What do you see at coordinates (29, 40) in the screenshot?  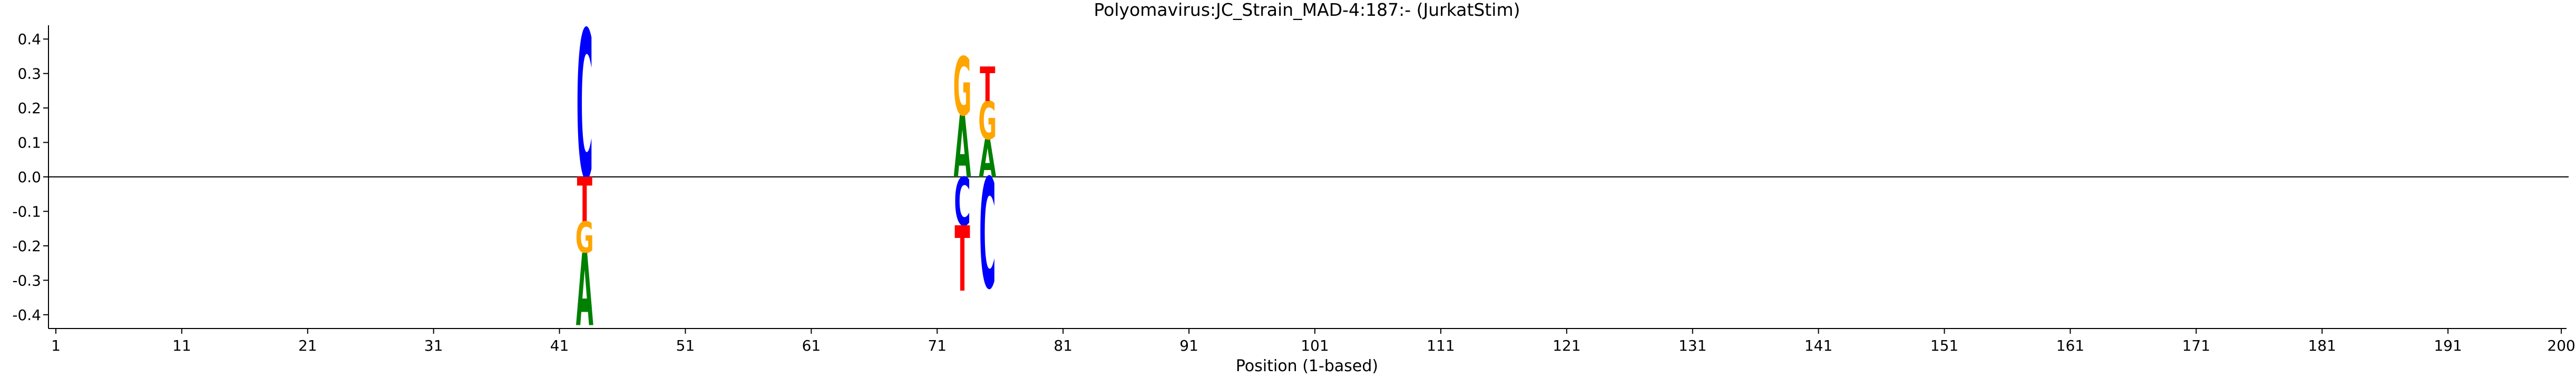 I see `y-tick-label: 0.4` at bounding box center [29, 40].